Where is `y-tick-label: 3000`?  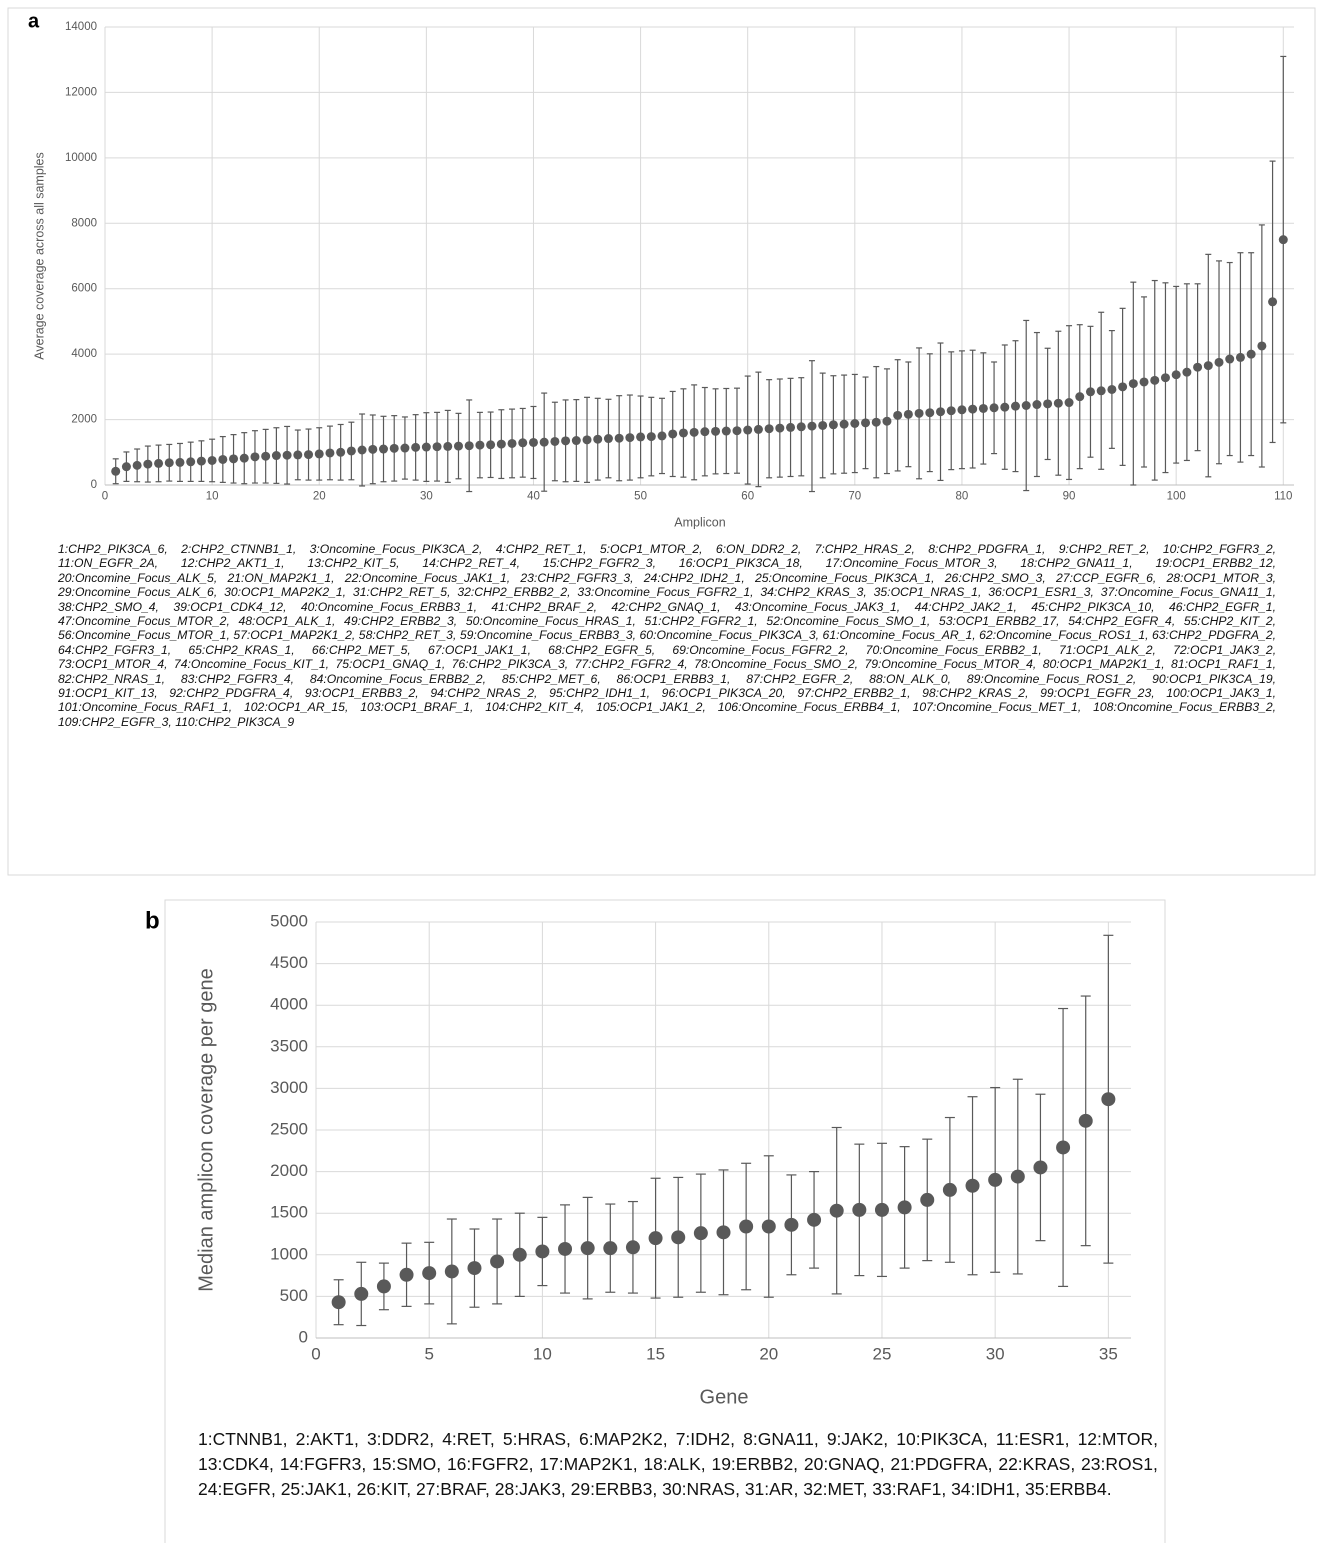
y-tick-label: 3000 is located at coordinates (289, 1087).